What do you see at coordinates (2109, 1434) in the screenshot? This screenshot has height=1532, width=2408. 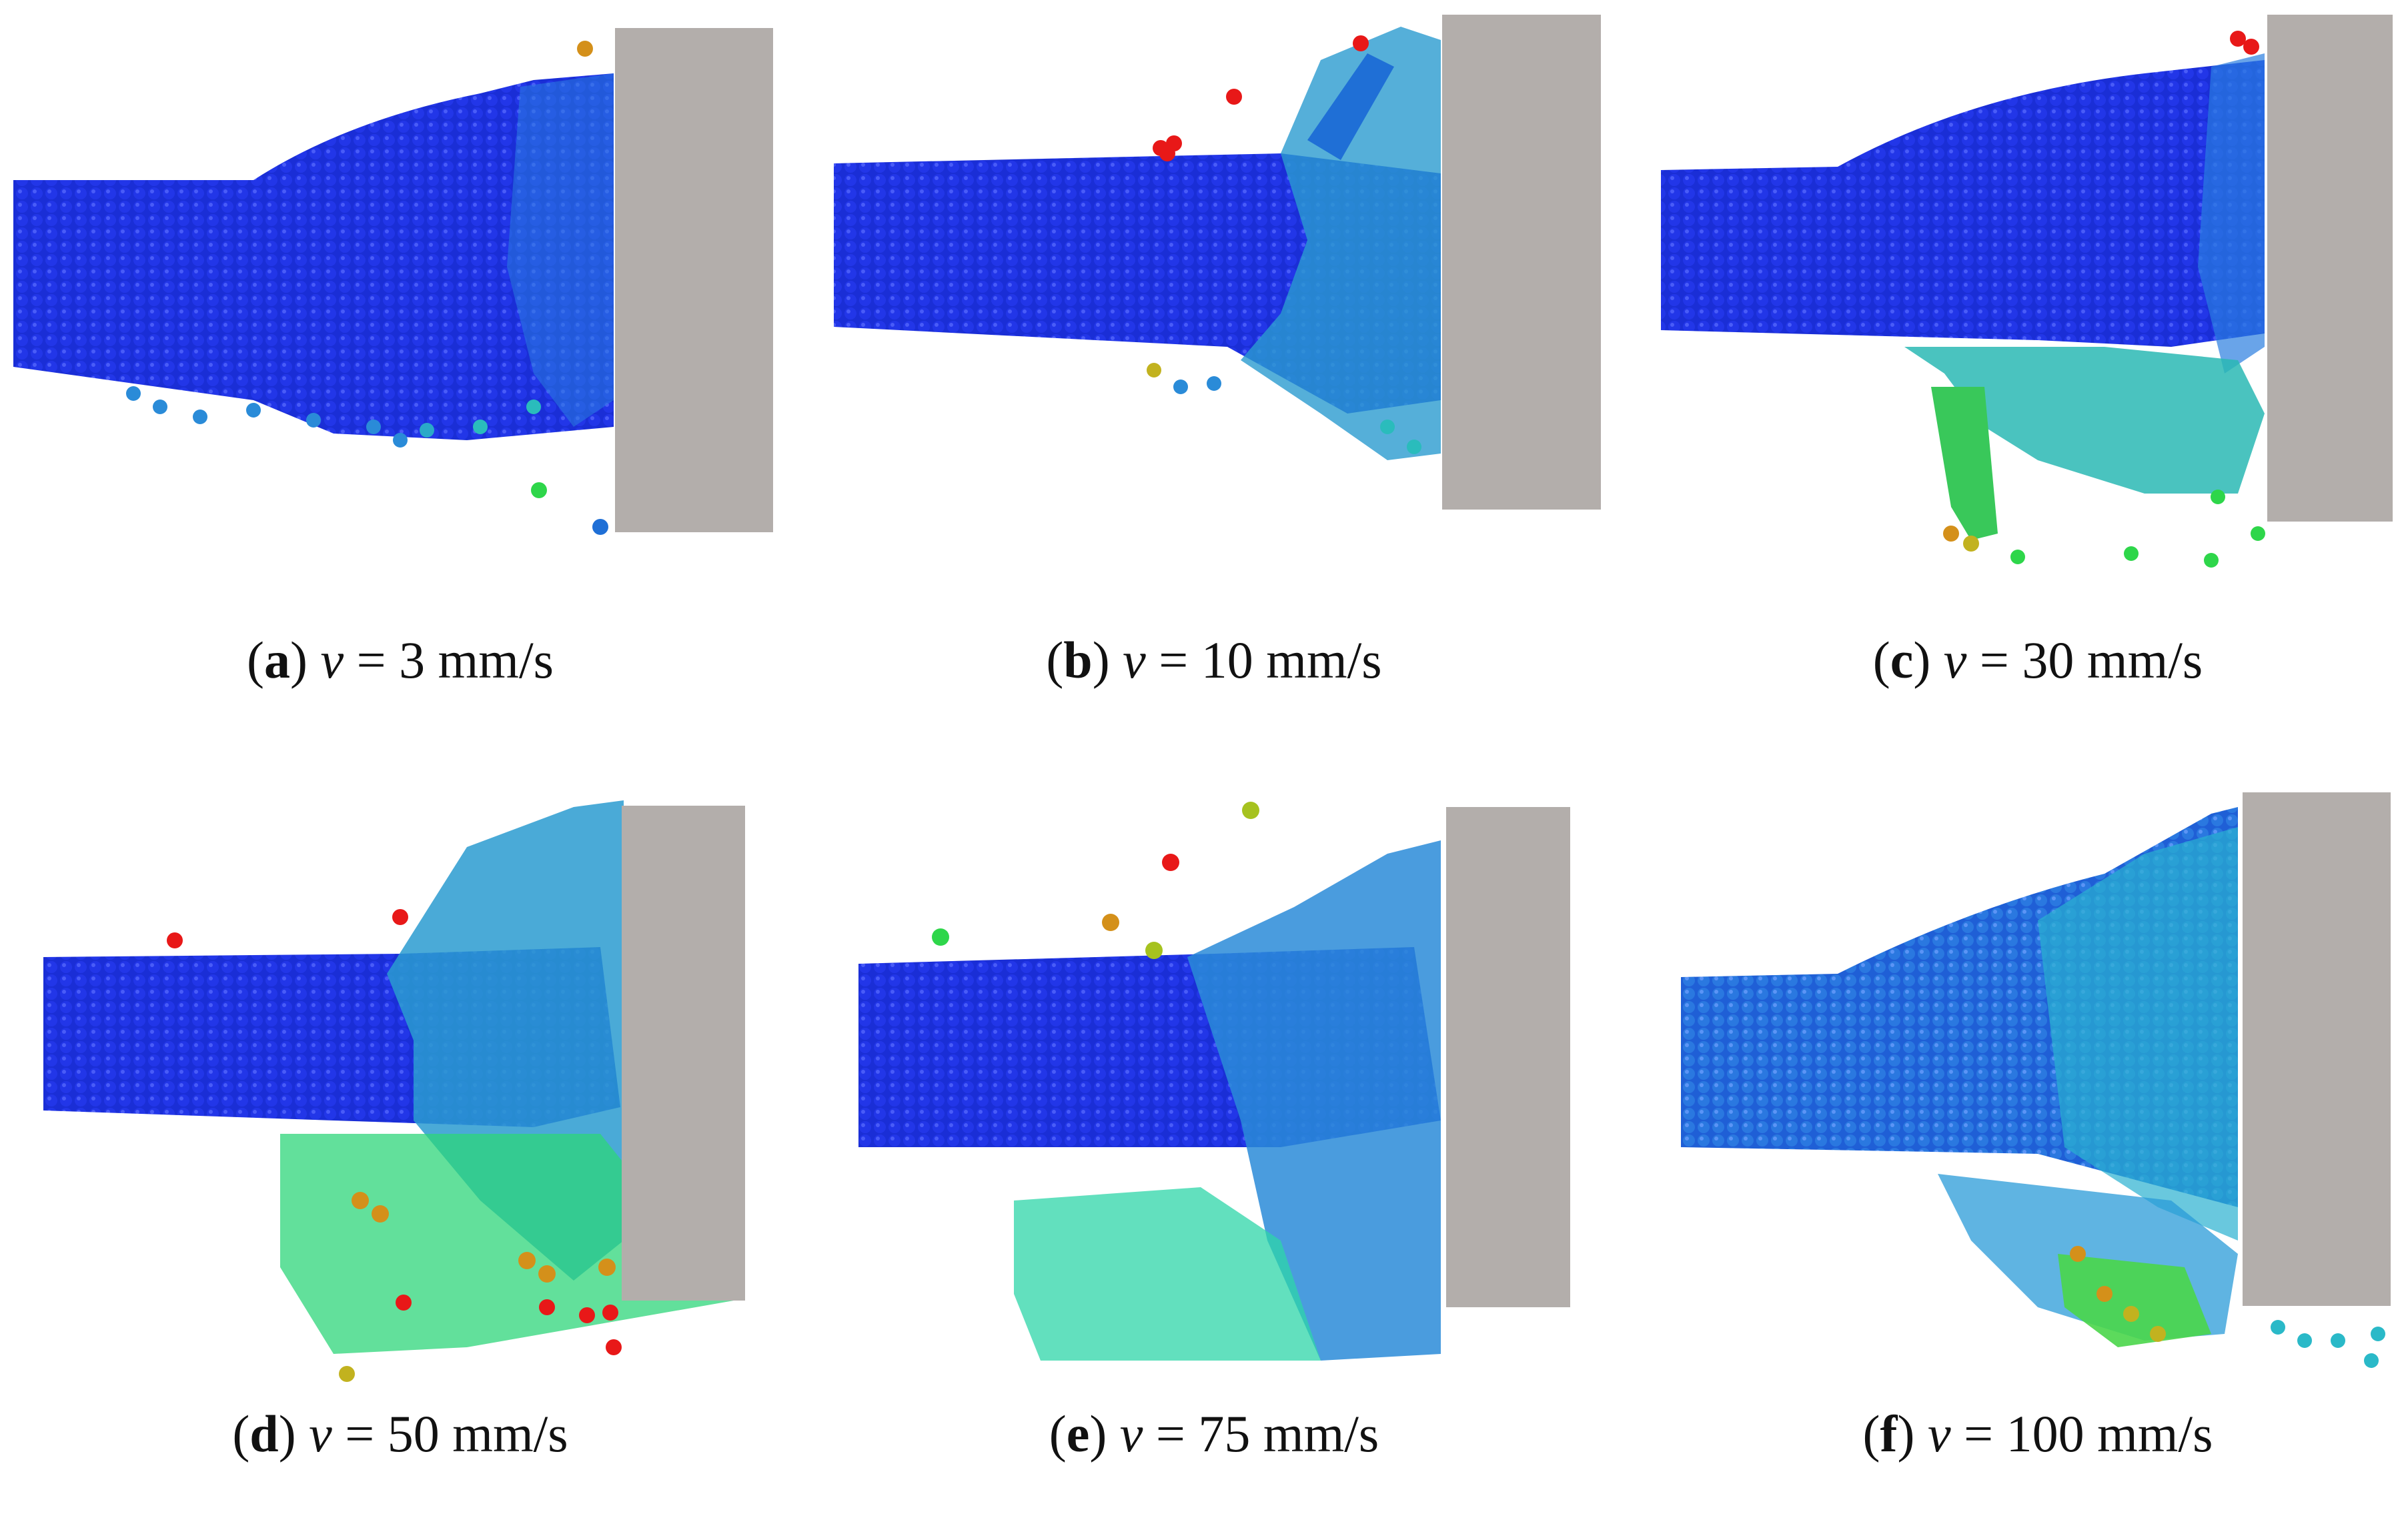 I see `caption-value: 100 mm/s` at bounding box center [2109, 1434].